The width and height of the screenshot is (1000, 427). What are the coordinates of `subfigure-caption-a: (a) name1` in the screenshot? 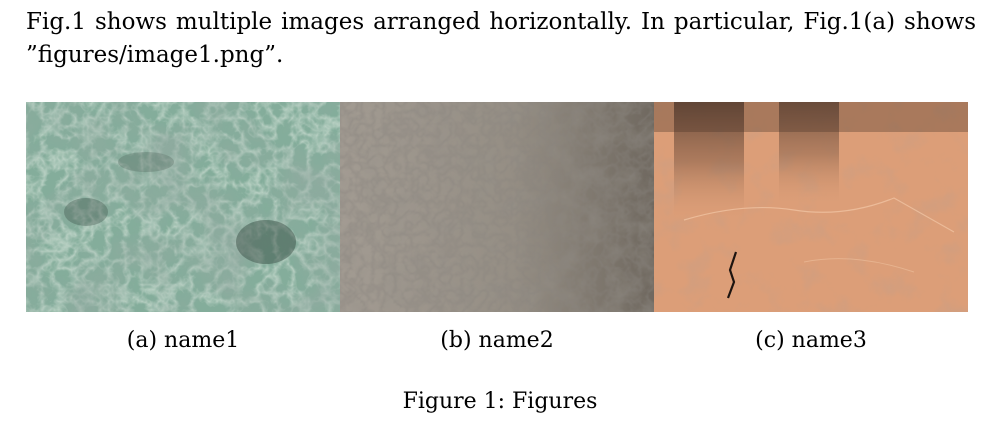 It's located at (183, 340).